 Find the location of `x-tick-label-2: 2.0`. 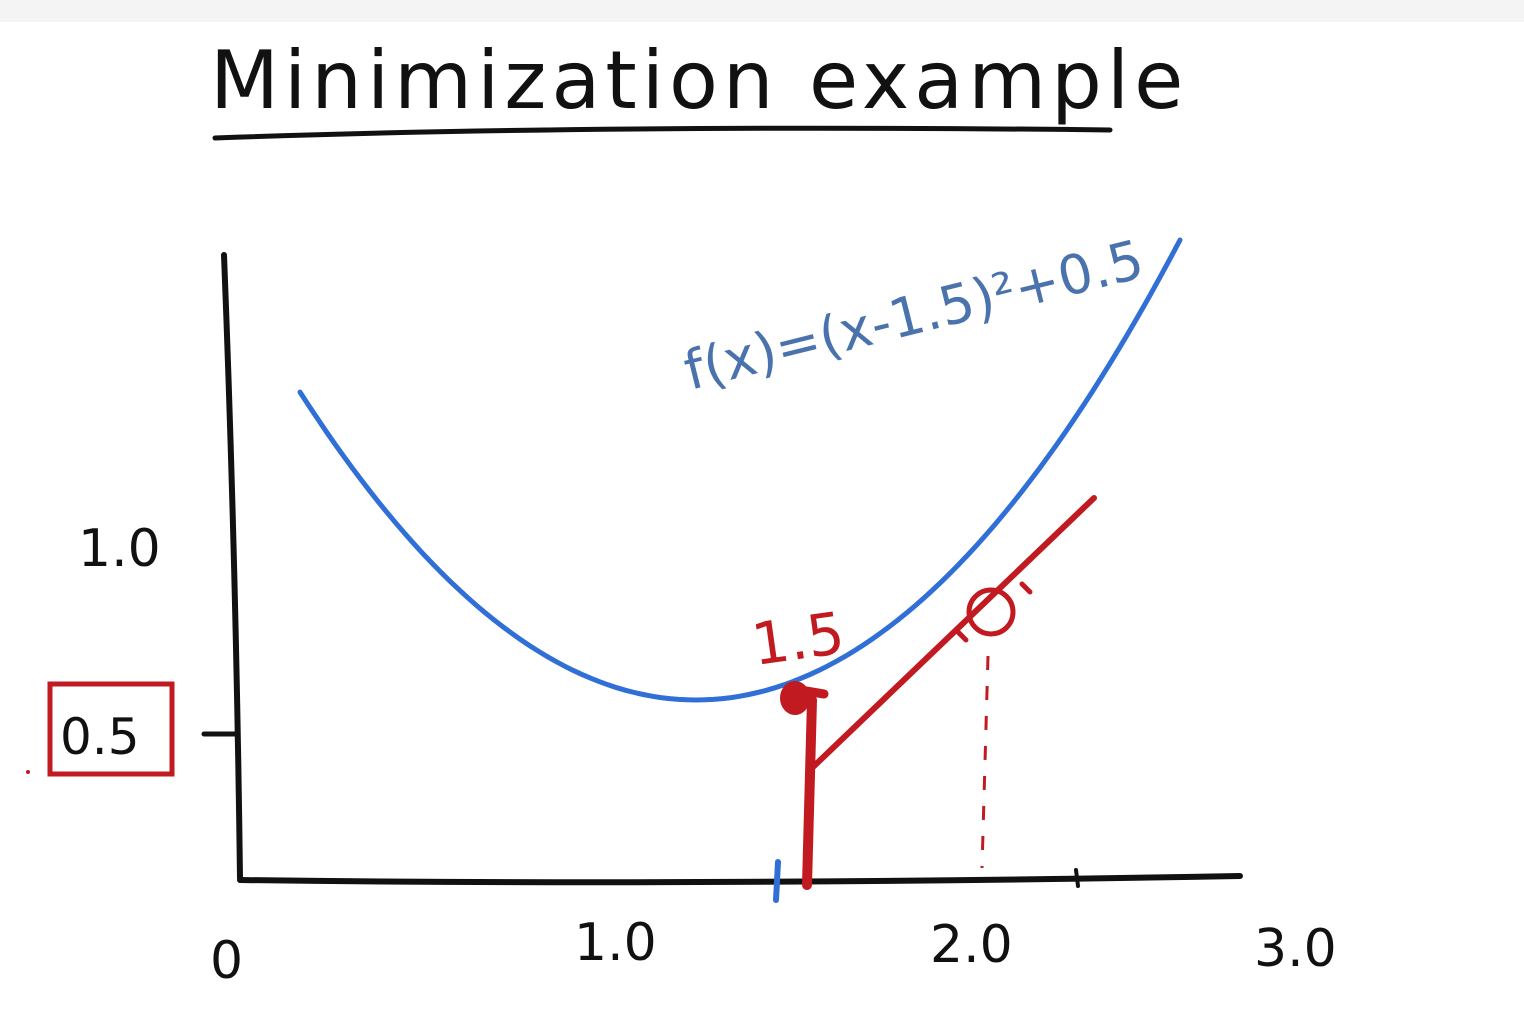

x-tick-label-2: 2.0 is located at coordinates (971, 945).